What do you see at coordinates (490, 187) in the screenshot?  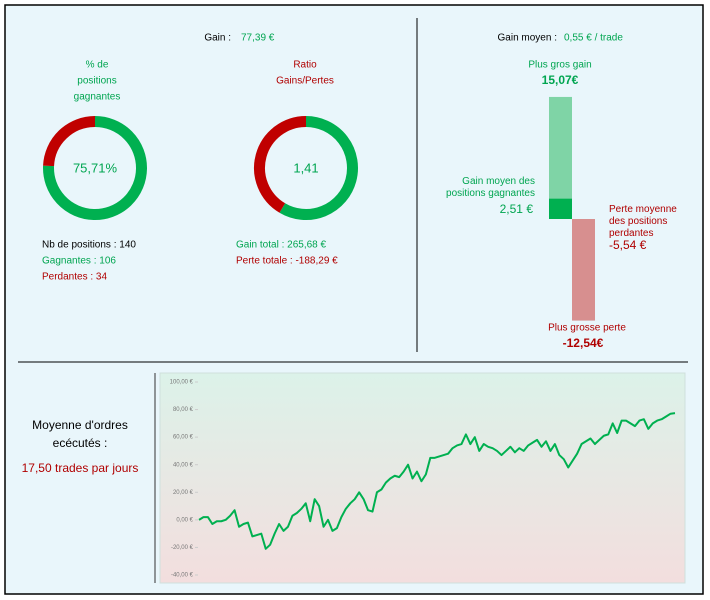 I see `bar-category: Gain moyen des positions gagnantes` at bounding box center [490, 187].